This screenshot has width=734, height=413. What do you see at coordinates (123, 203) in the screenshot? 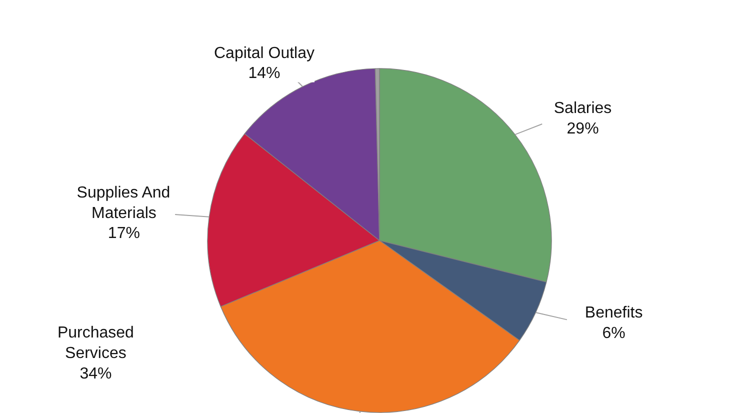
I see `slice-label: Supplies And Materials` at bounding box center [123, 203].